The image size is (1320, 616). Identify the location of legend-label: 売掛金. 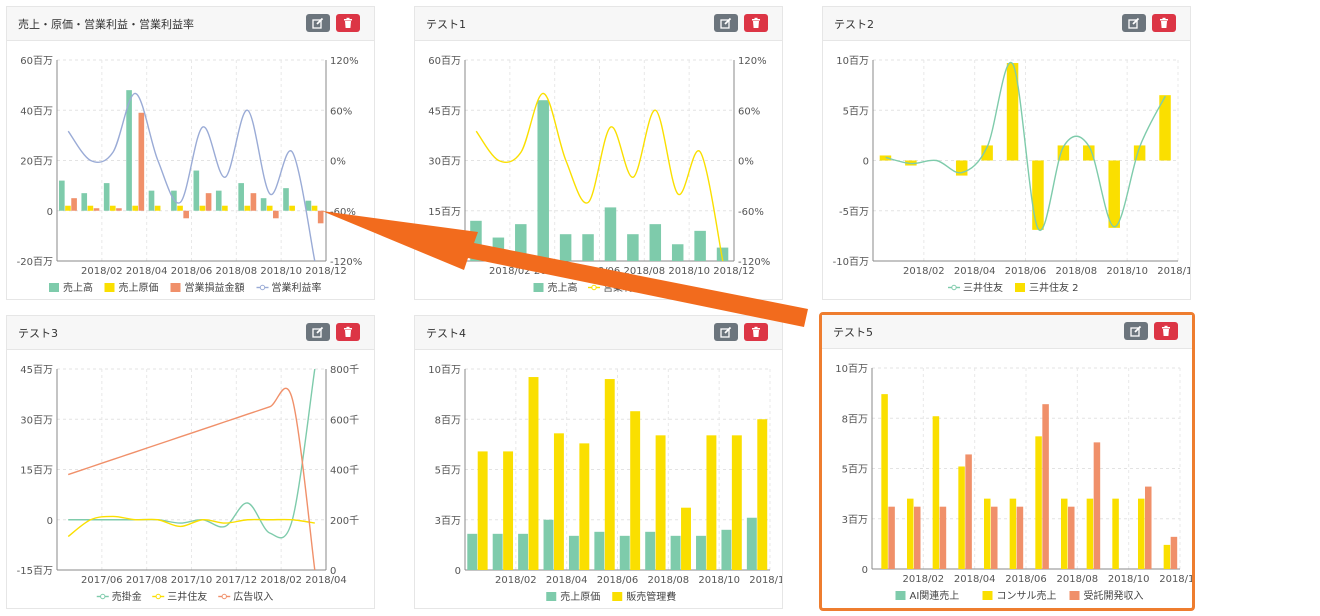
(127, 596).